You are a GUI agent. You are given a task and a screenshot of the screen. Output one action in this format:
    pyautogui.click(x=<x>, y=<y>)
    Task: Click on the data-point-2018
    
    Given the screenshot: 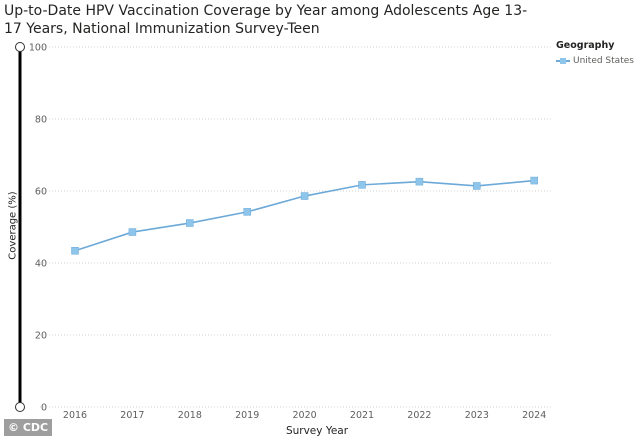 What is the action you would take?
    pyautogui.click(x=190, y=223)
    